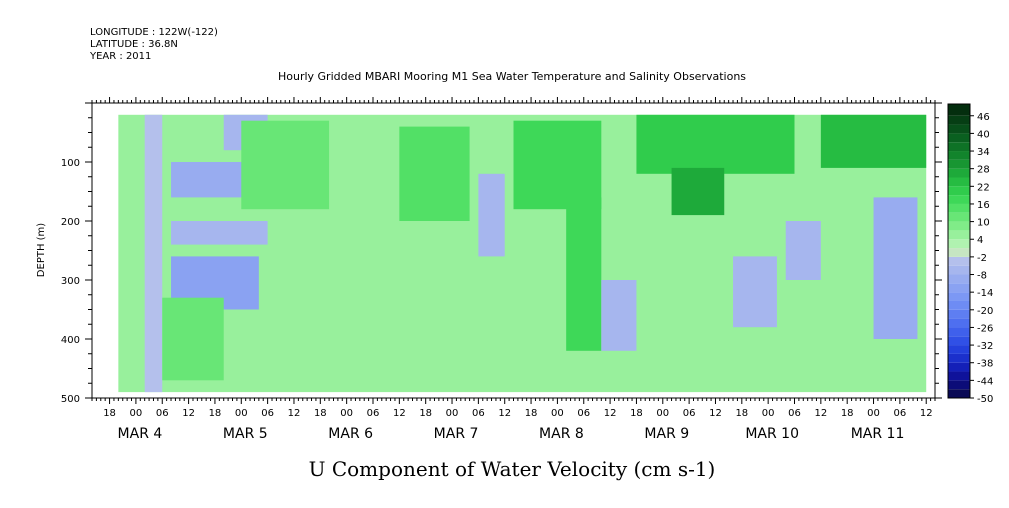 This screenshot has width=1009, height=508. What do you see at coordinates (41, 250) in the screenshot?
I see `y-axis-title: DEPTH (m)` at bounding box center [41, 250].